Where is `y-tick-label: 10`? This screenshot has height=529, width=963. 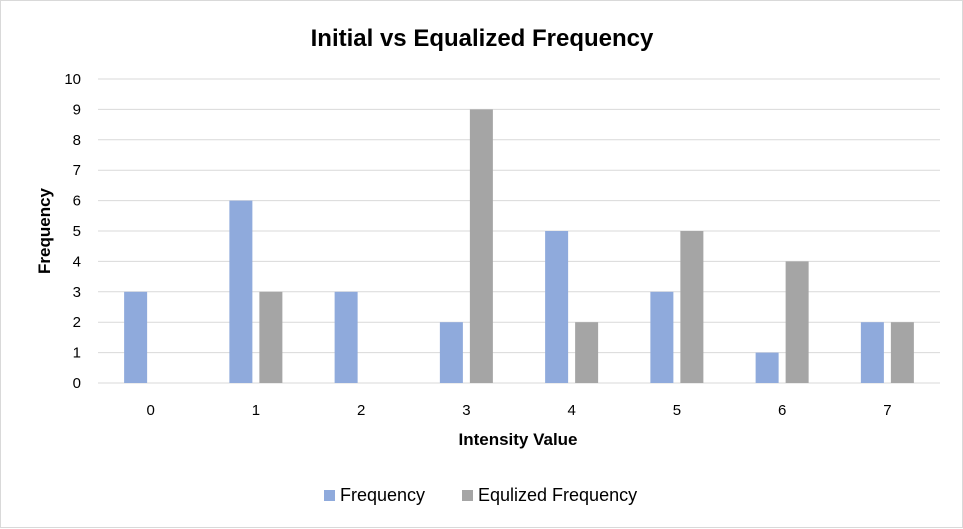
y-tick-label: 10 is located at coordinates (72, 79).